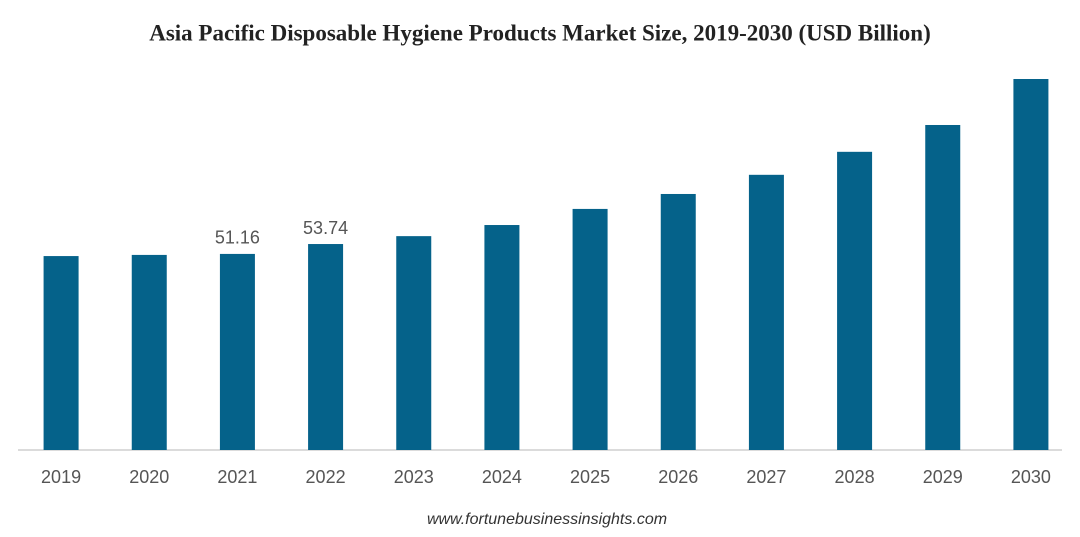 The height and width of the screenshot is (537, 1080). Describe the element at coordinates (149, 477) in the screenshot. I see `x-tick-label: 2020` at that location.